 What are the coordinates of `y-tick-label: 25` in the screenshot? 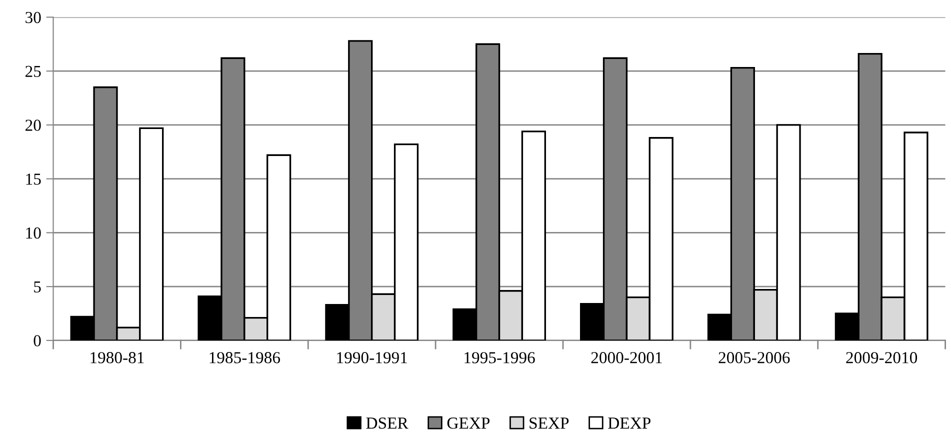 It's located at (33, 72).